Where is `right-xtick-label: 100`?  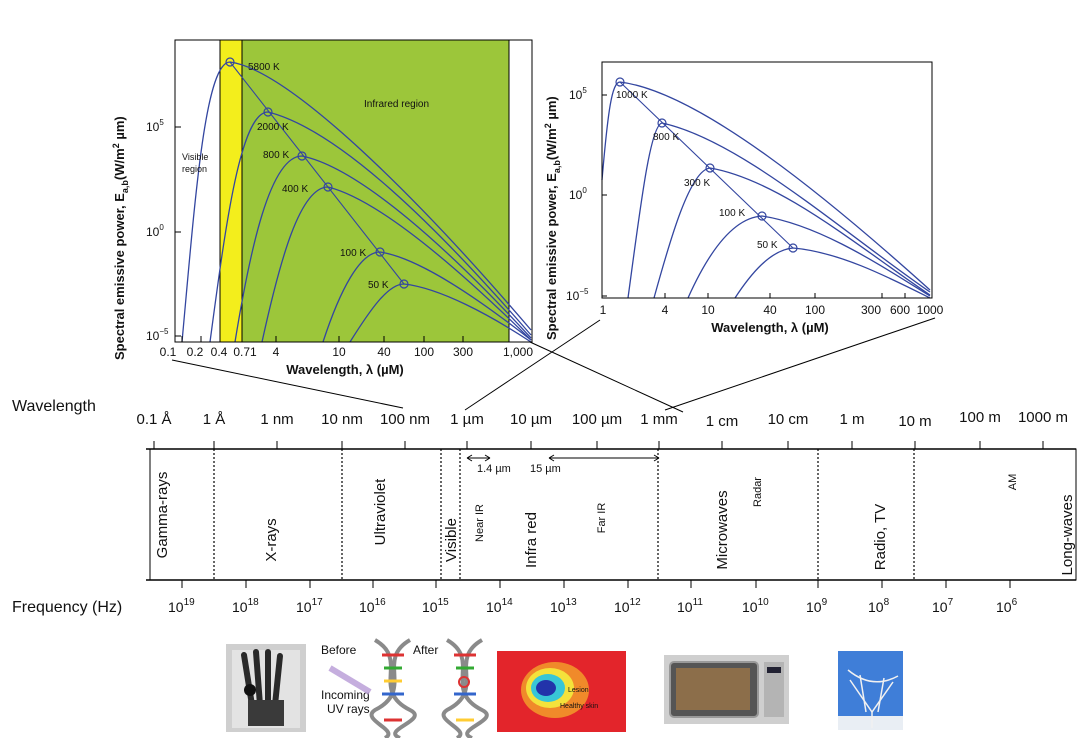
right-xtick-label: 100 is located at coordinates (815, 310).